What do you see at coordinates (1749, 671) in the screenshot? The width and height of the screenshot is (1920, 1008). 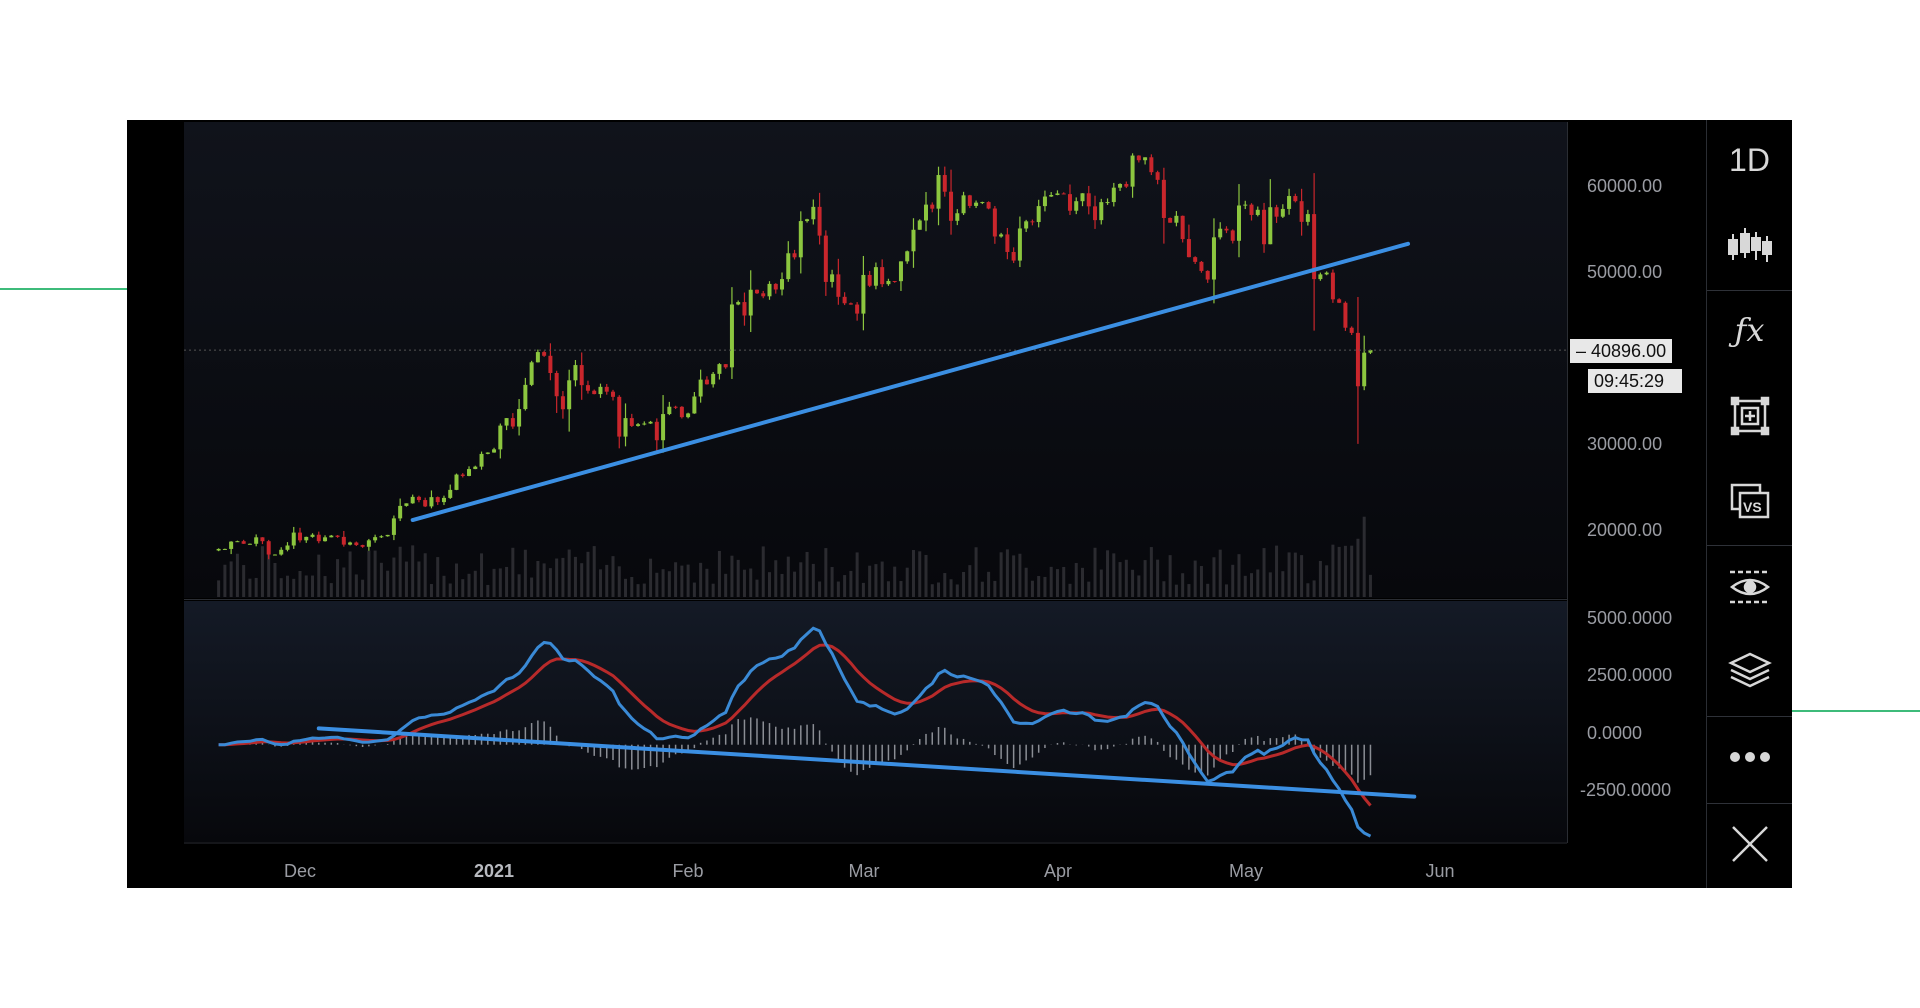 I see `layers-icon` at bounding box center [1749, 671].